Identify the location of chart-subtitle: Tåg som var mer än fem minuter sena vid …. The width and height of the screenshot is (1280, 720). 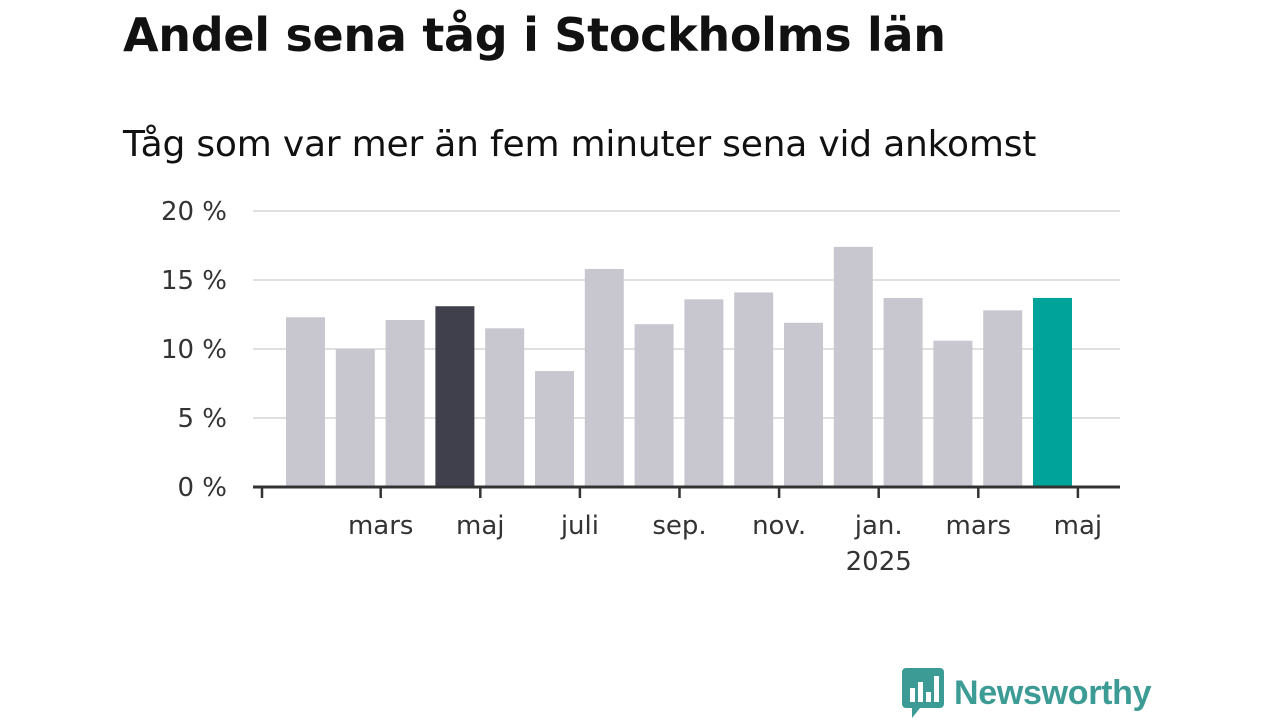
(580, 144).